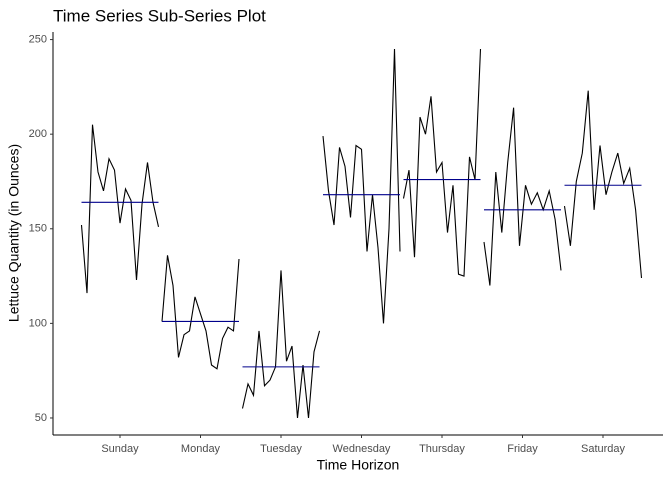 The height and width of the screenshot is (480, 672). Describe the element at coordinates (358, 465) in the screenshot. I see `x-axis-title: Time Horizon` at that location.